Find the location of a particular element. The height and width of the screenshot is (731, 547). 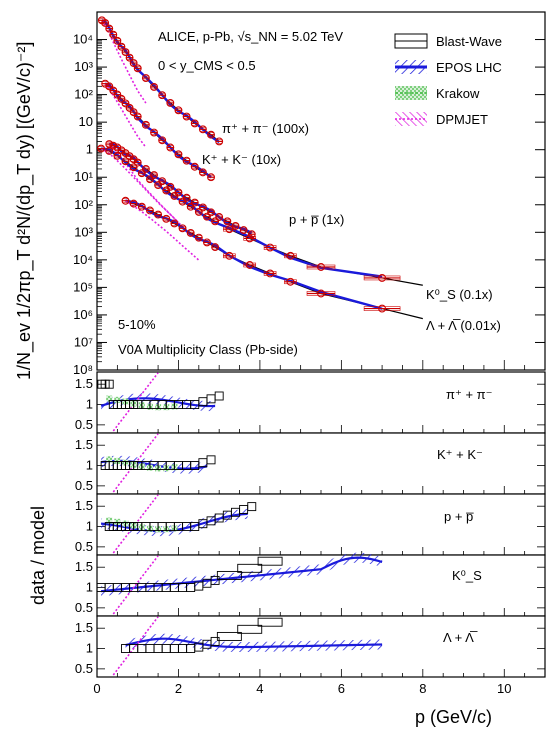

y-tick-label: 10⁸ is located at coordinates (83, 369).